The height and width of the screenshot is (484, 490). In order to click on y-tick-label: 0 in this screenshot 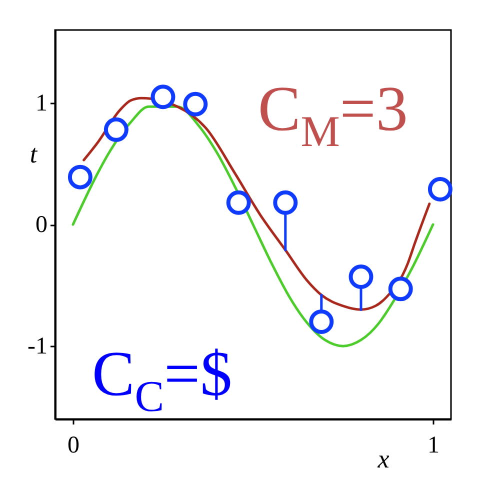, I will do `click(42, 225)`.